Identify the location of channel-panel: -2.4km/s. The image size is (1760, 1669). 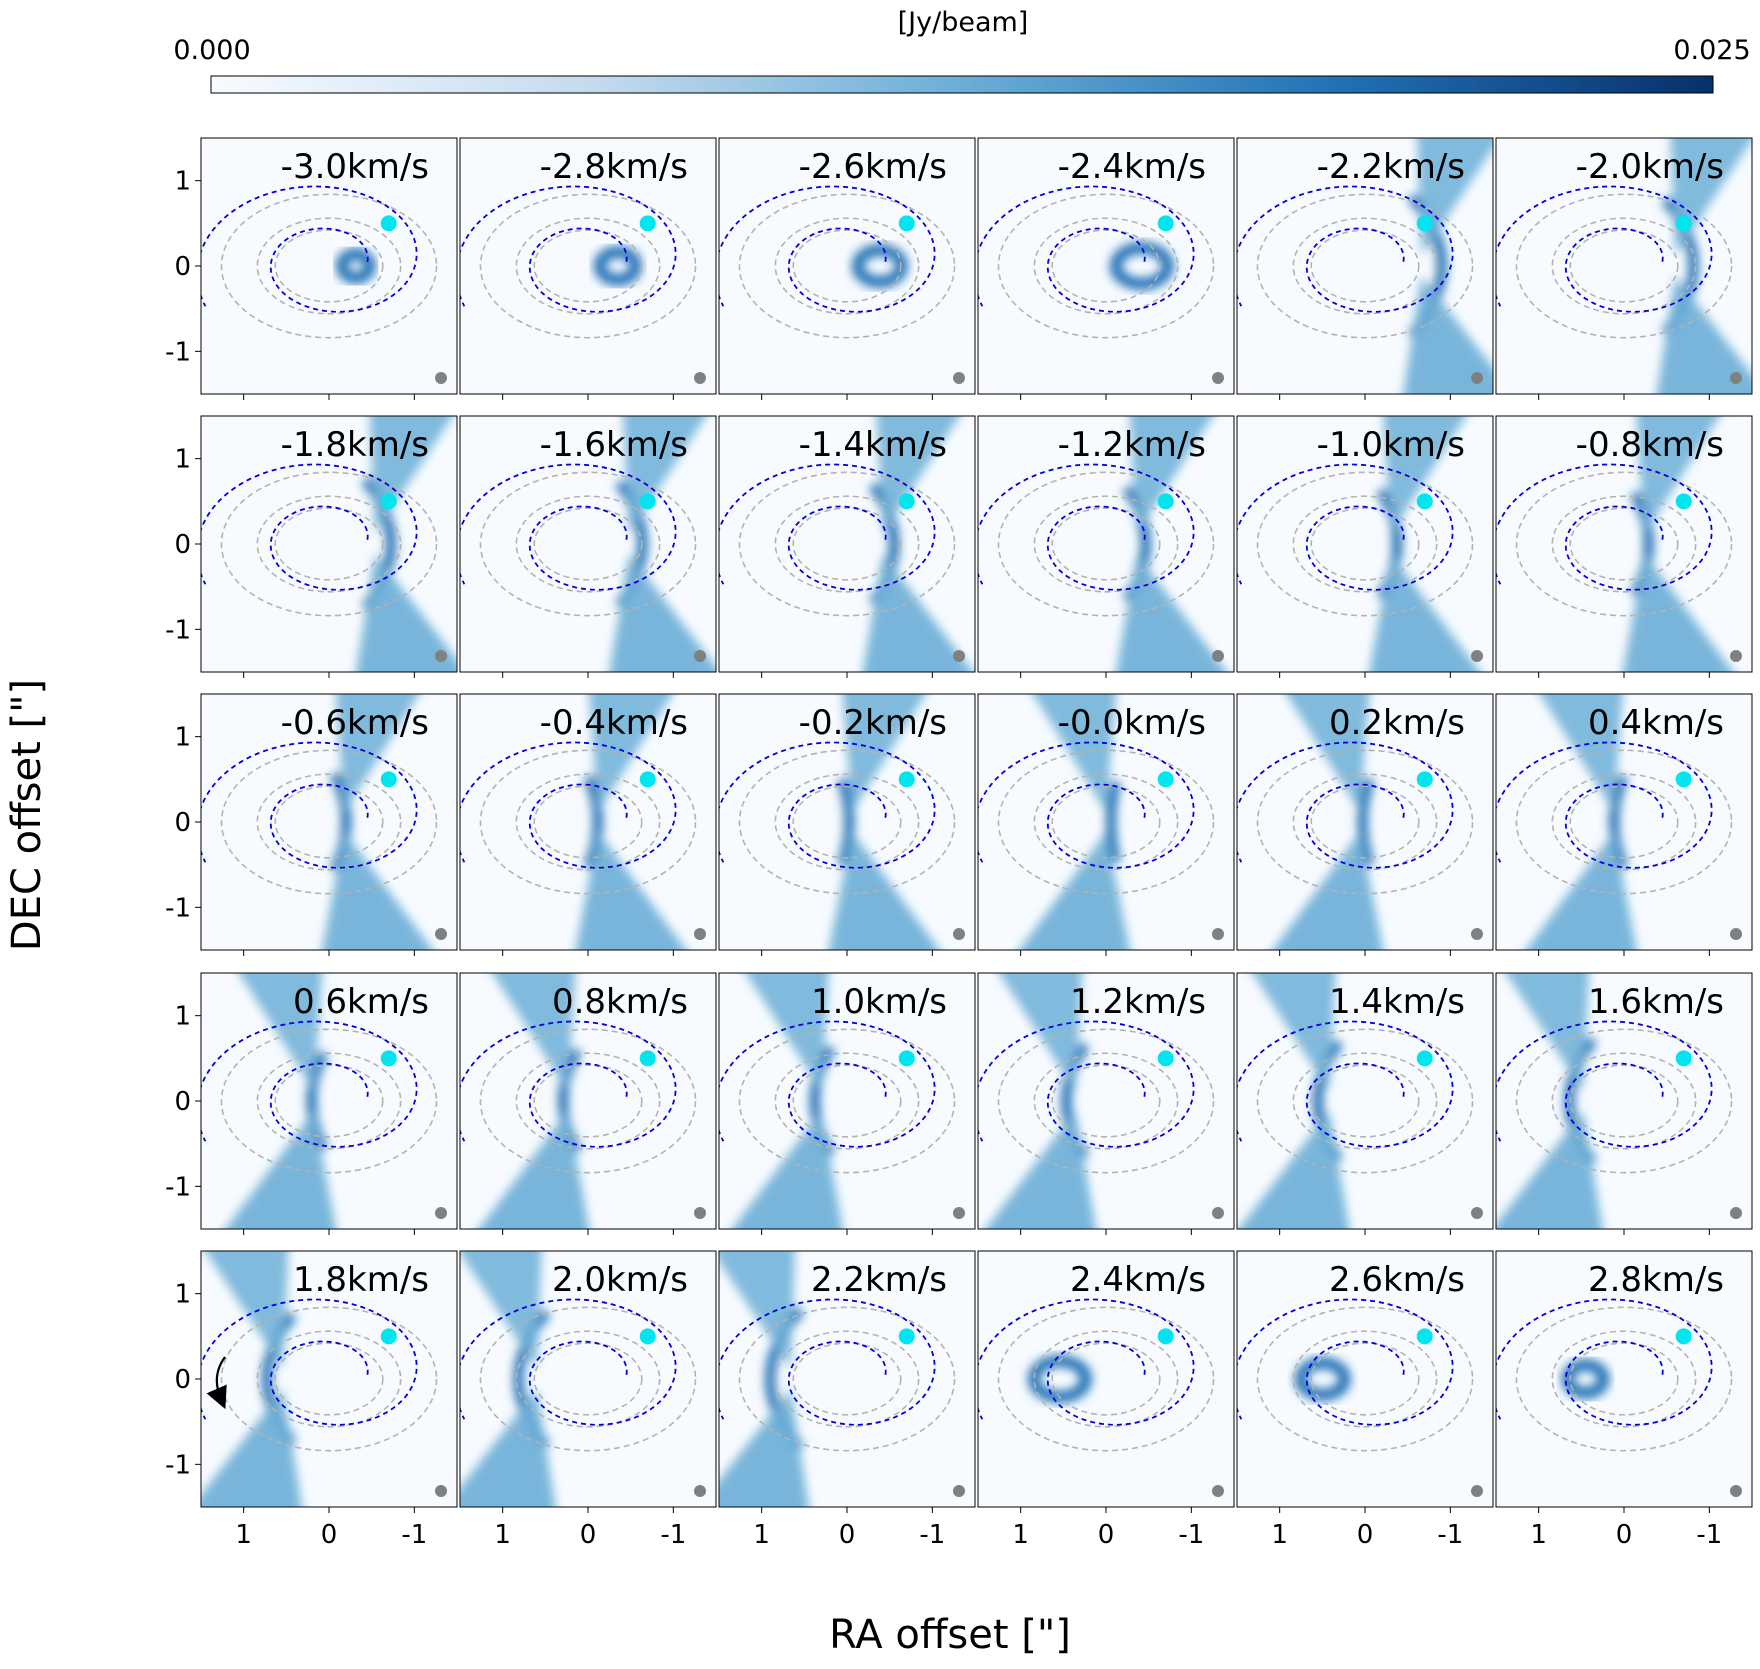
(1106, 268).